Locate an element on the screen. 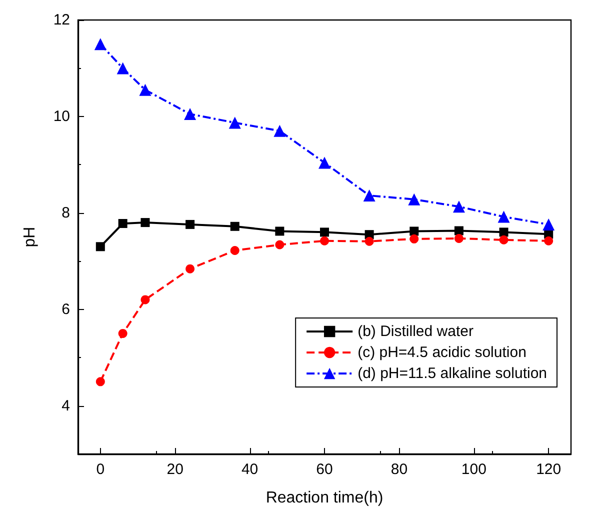  legend-label: (b) Distilled water is located at coordinates (416, 331).